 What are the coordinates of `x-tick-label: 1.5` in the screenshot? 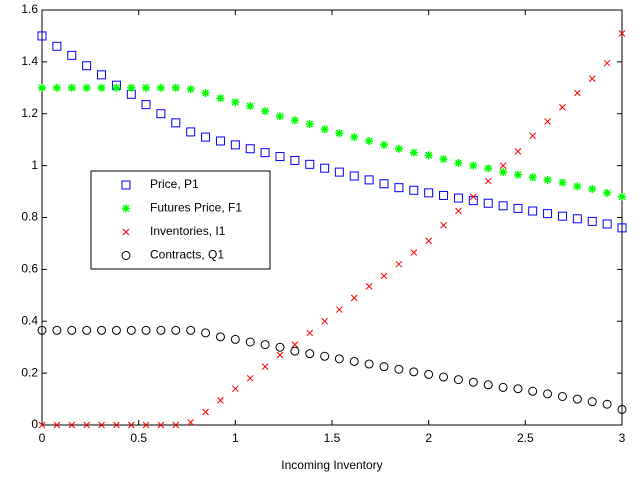 It's located at (332, 438).